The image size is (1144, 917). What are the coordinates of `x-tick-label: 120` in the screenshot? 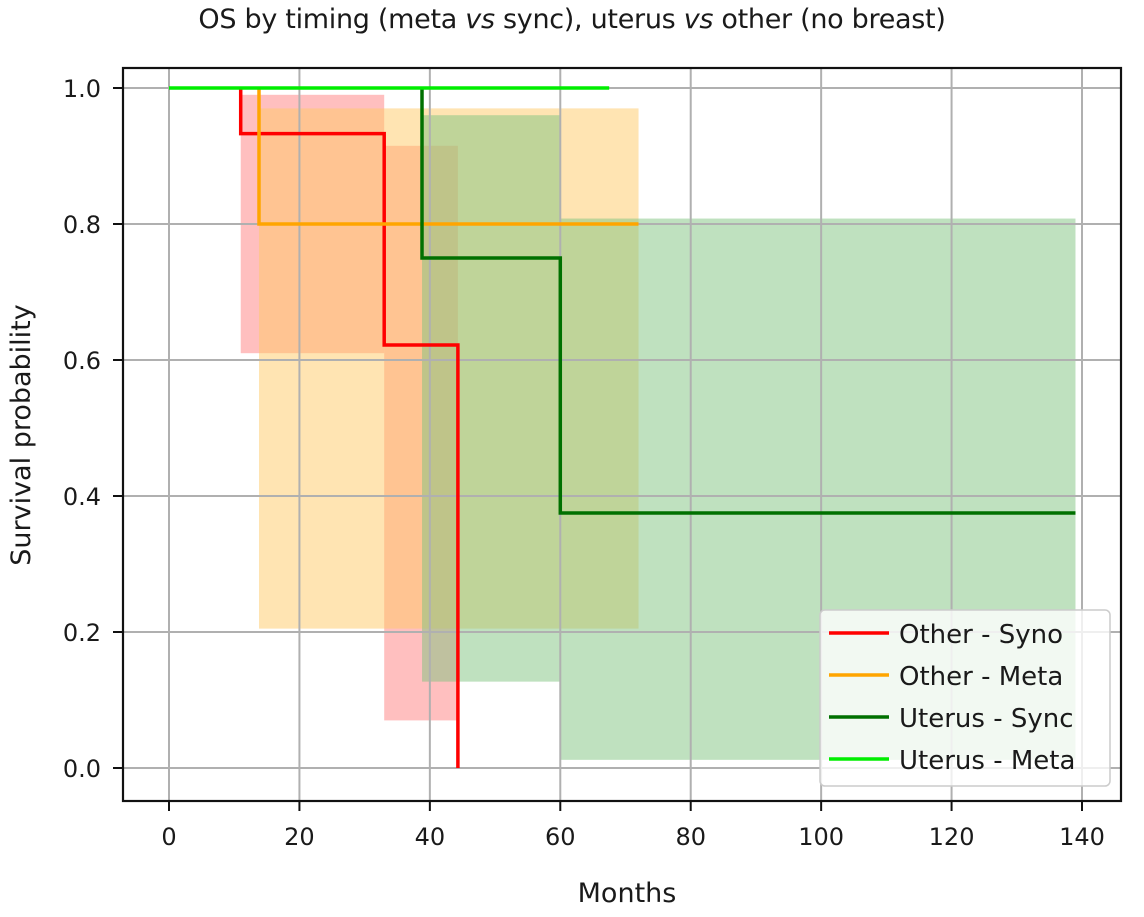 It's located at (952, 837).